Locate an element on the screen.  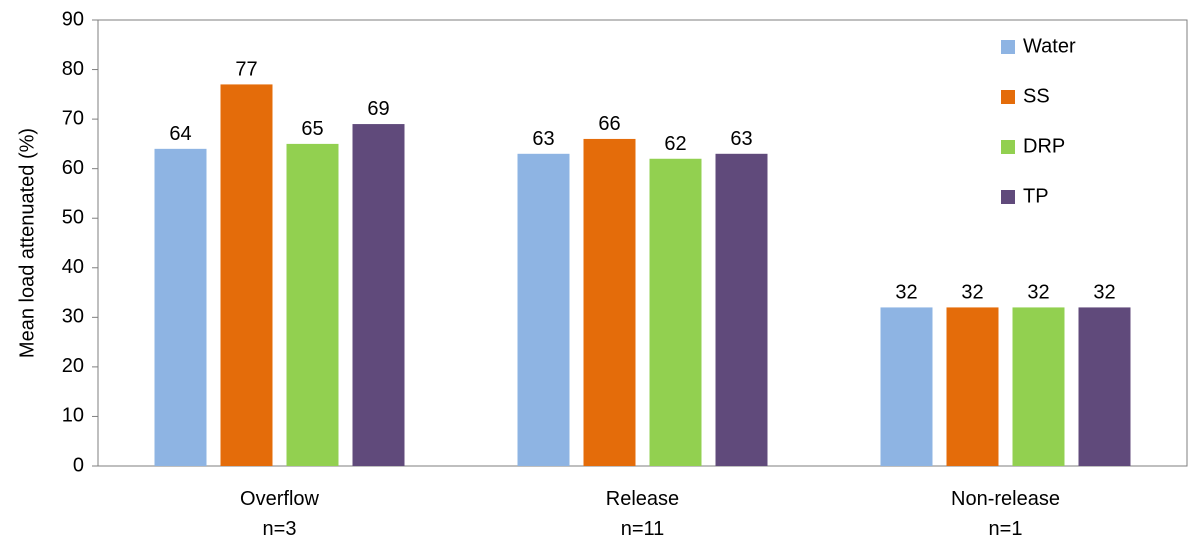
y-tick-label: 10 is located at coordinates (73, 416).